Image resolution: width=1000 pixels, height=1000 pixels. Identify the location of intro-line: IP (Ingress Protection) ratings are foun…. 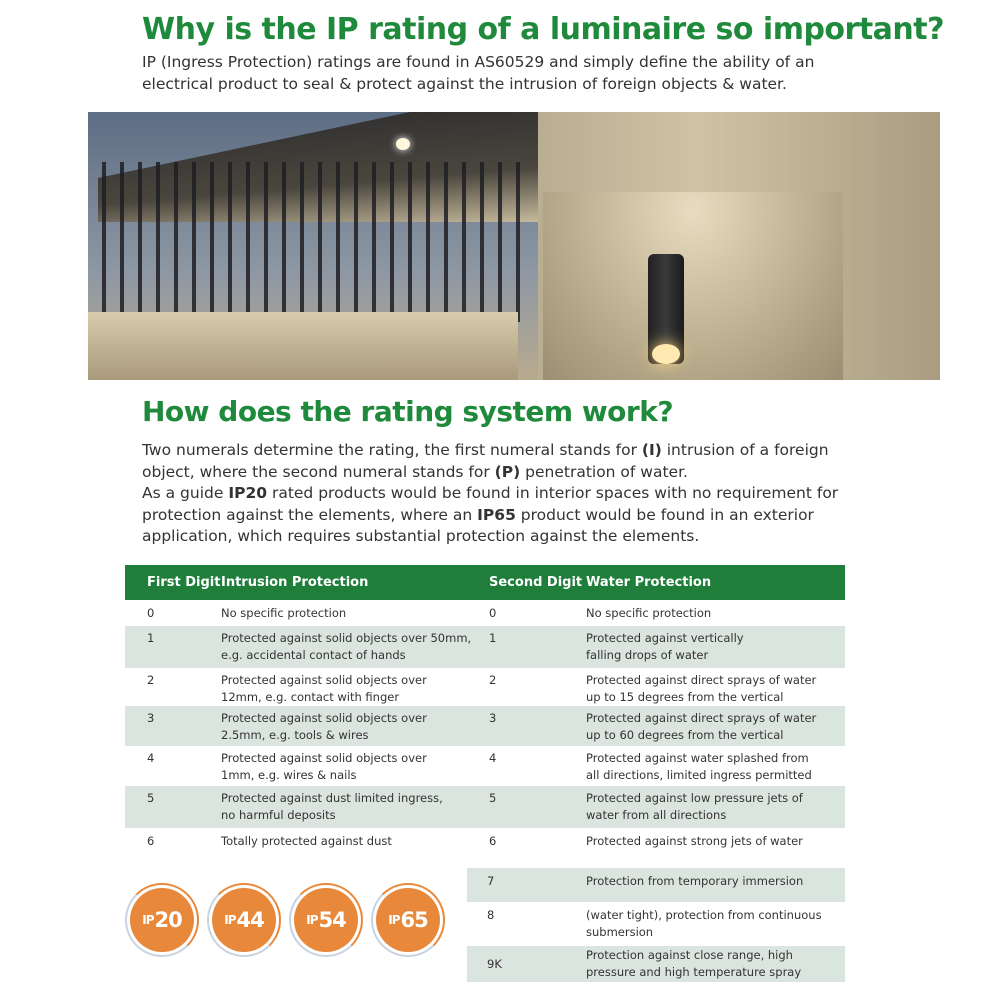
(478, 62).